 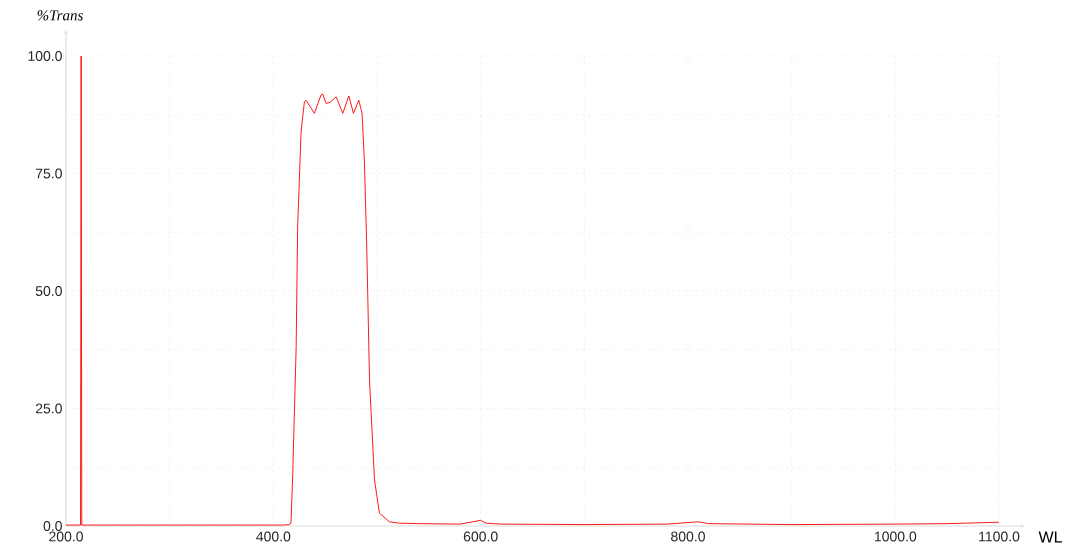 I want to click on x-tick-label: 800.0, so click(x=688, y=536).